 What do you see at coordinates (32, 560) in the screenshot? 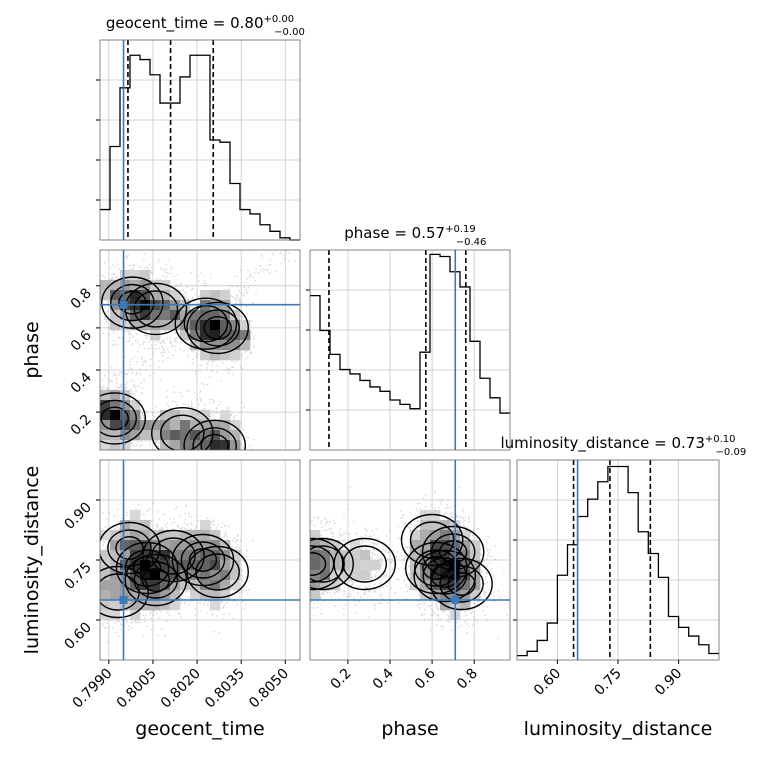
I see `ylabel-luminosity_distance: luminosity_distance` at bounding box center [32, 560].